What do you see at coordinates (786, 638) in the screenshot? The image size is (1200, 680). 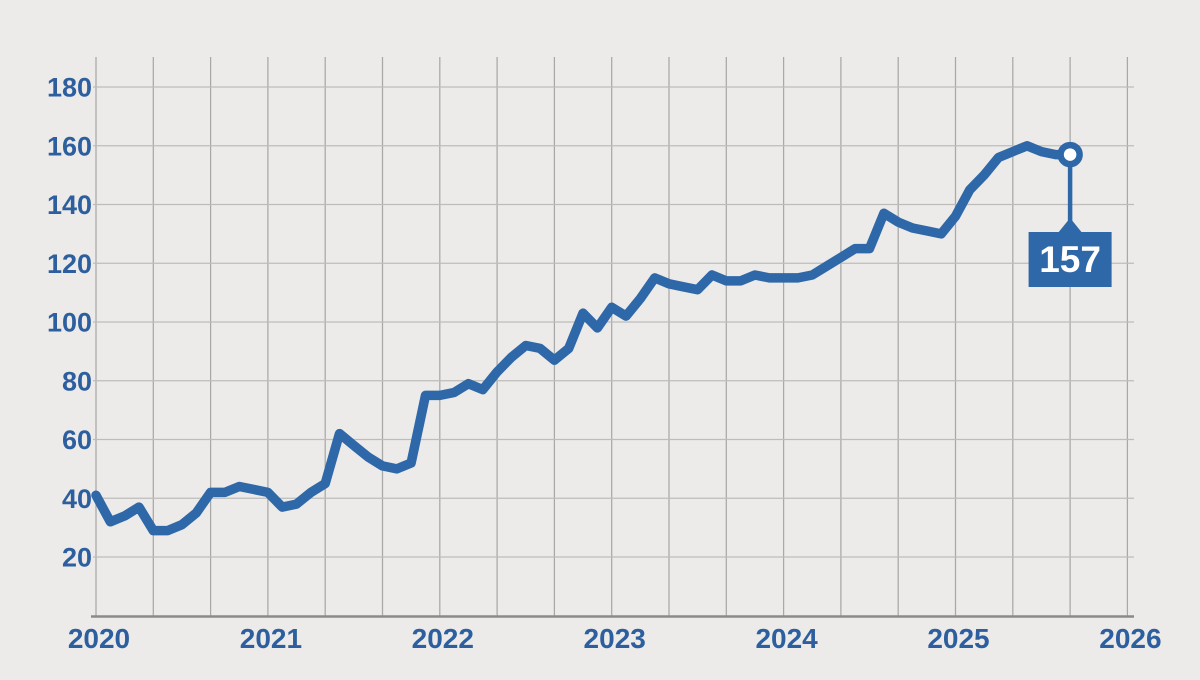 I see `x-axis-label: 2024` at bounding box center [786, 638].